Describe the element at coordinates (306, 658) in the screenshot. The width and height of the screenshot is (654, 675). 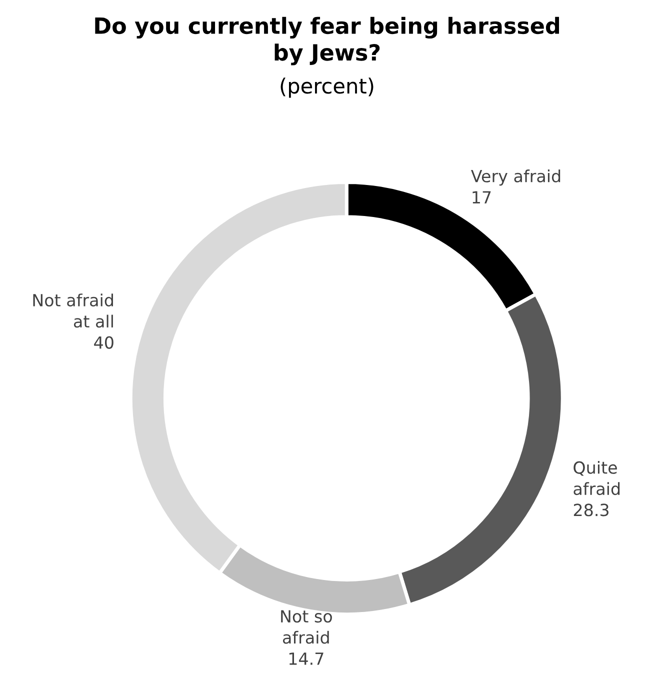
I see `data-label: 14.7` at that location.